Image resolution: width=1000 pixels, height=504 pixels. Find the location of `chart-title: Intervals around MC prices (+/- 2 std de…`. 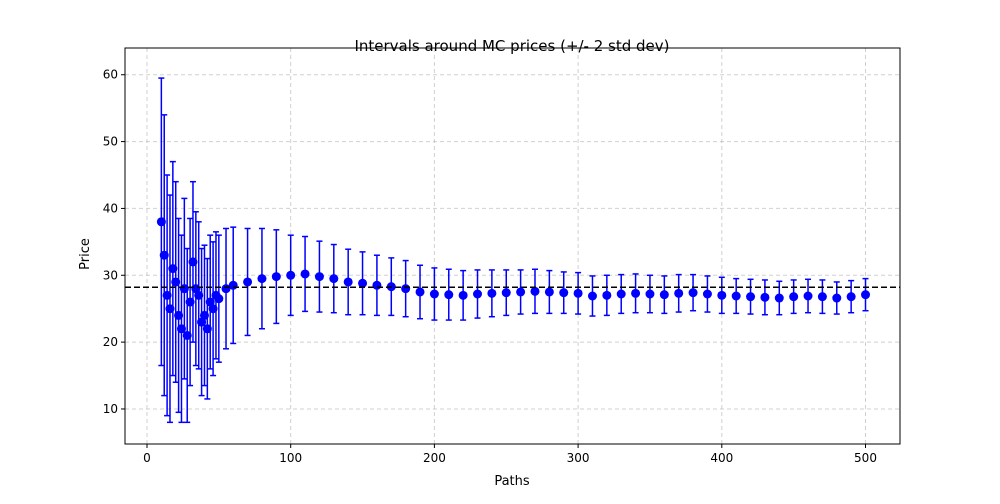

chart-title: Intervals around MC prices (+/- 2 std de… is located at coordinates (511, 46).